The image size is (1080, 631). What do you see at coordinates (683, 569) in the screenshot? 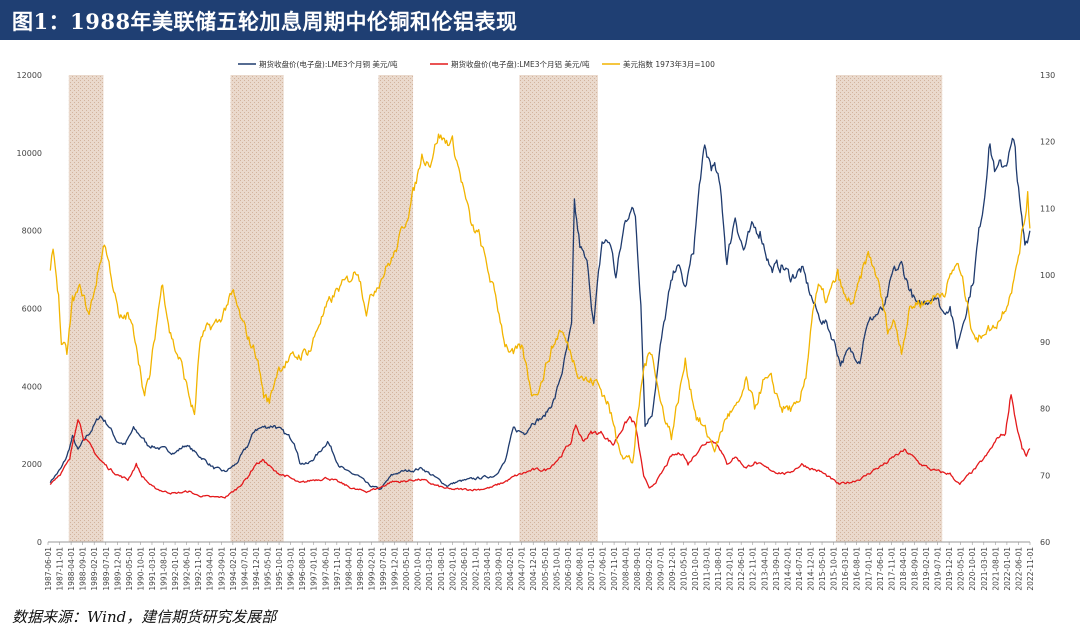
I see `x-tick-label: 2010-05-01` at bounding box center [683, 569].